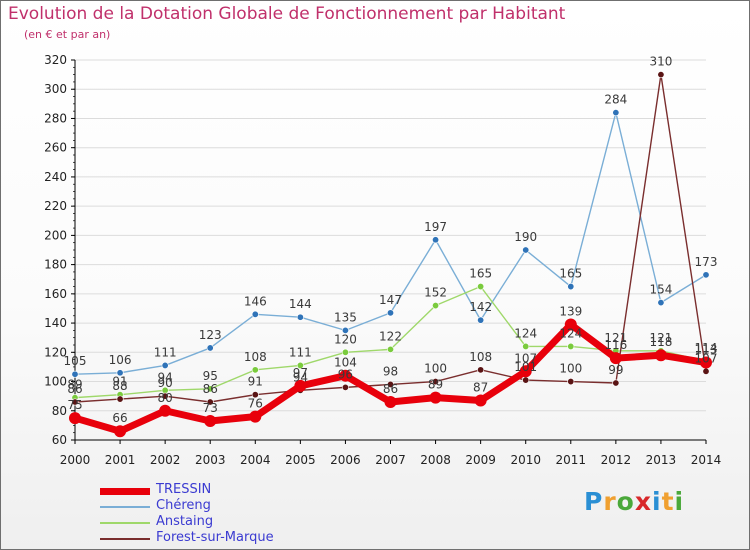  What do you see at coordinates (480, 307) in the screenshot?
I see `data-label-ch-reng: 142` at bounding box center [480, 307].